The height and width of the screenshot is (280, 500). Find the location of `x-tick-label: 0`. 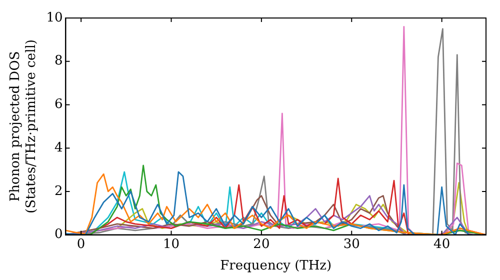

x-tick-label: 0 is located at coordinates (81, 244).